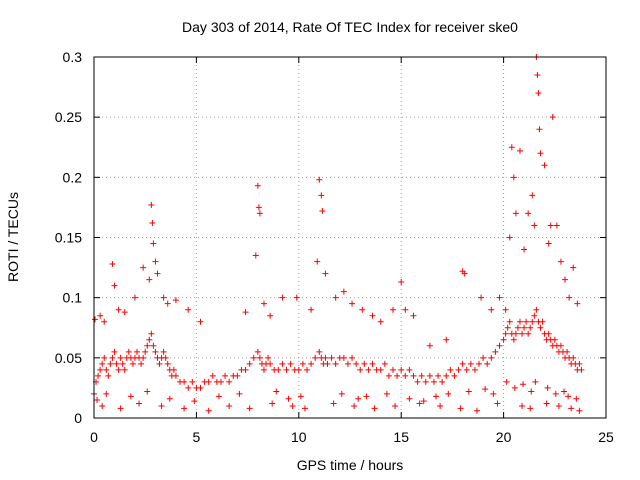 This screenshot has width=640, height=480. I want to click on y-tick-label: 0.15, so click(68, 238).